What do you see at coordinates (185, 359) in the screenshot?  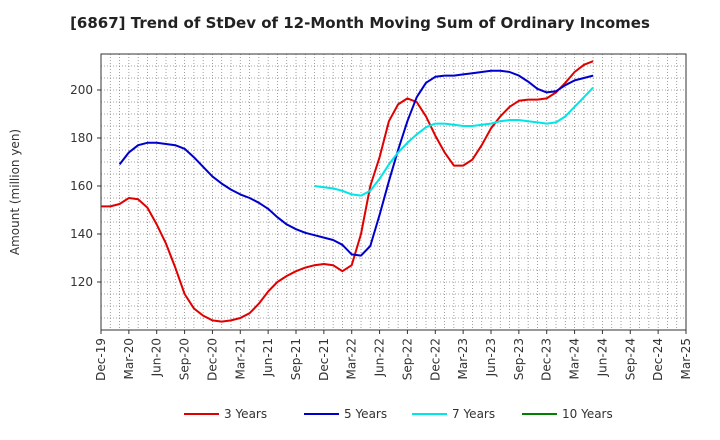 I see `x-tick-label: Sep-20` at bounding box center [185, 359].